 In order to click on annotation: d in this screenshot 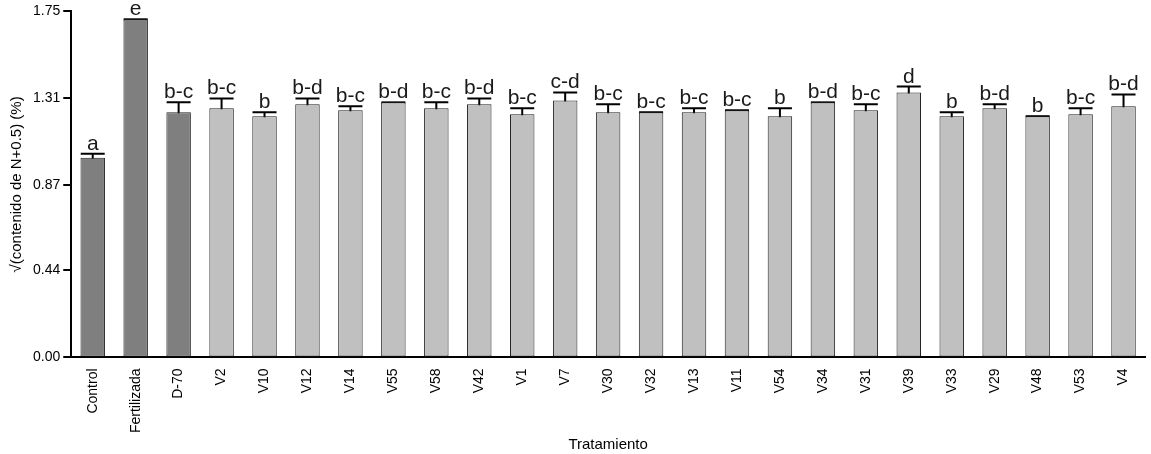, I will do `click(908, 75)`.